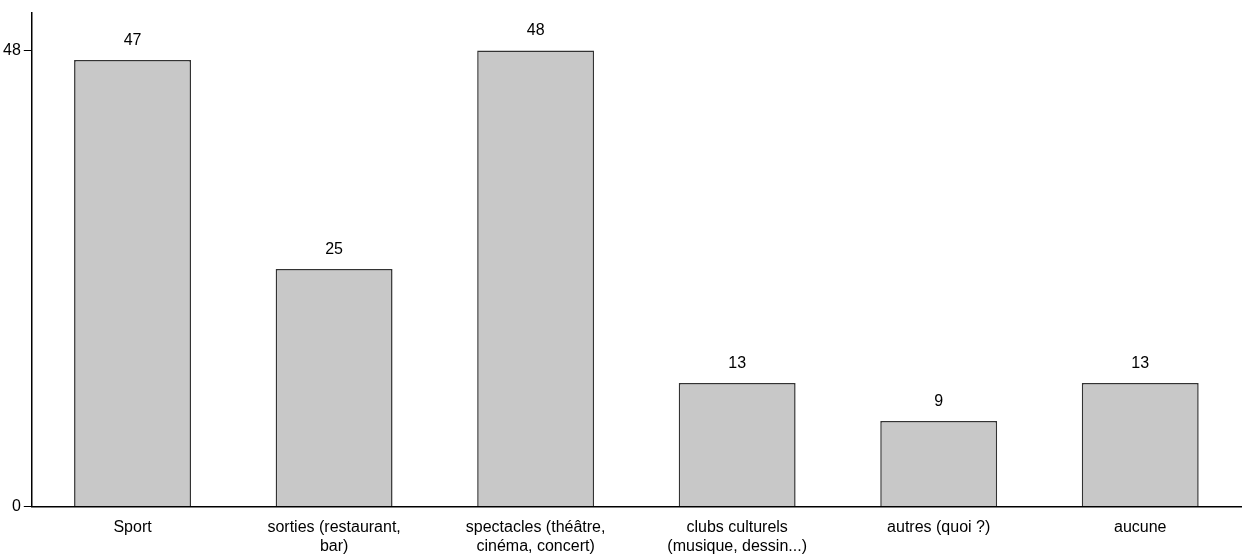  I want to click on x-tick-label: clubs culturels (musique, dessin...), so click(737, 535).